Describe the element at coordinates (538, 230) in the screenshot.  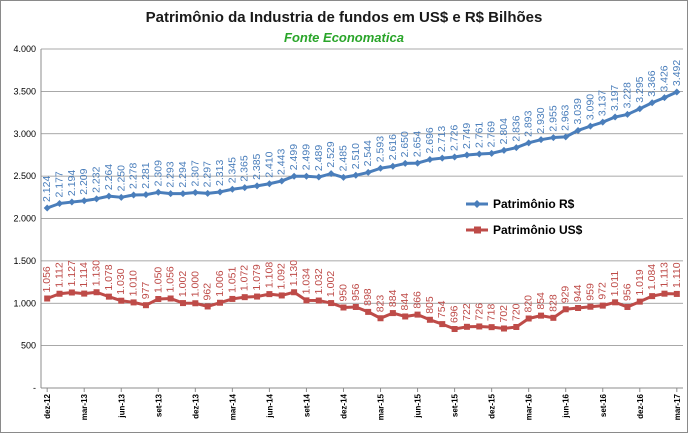
I see `legend-label: Patrimônio US$` at that location.